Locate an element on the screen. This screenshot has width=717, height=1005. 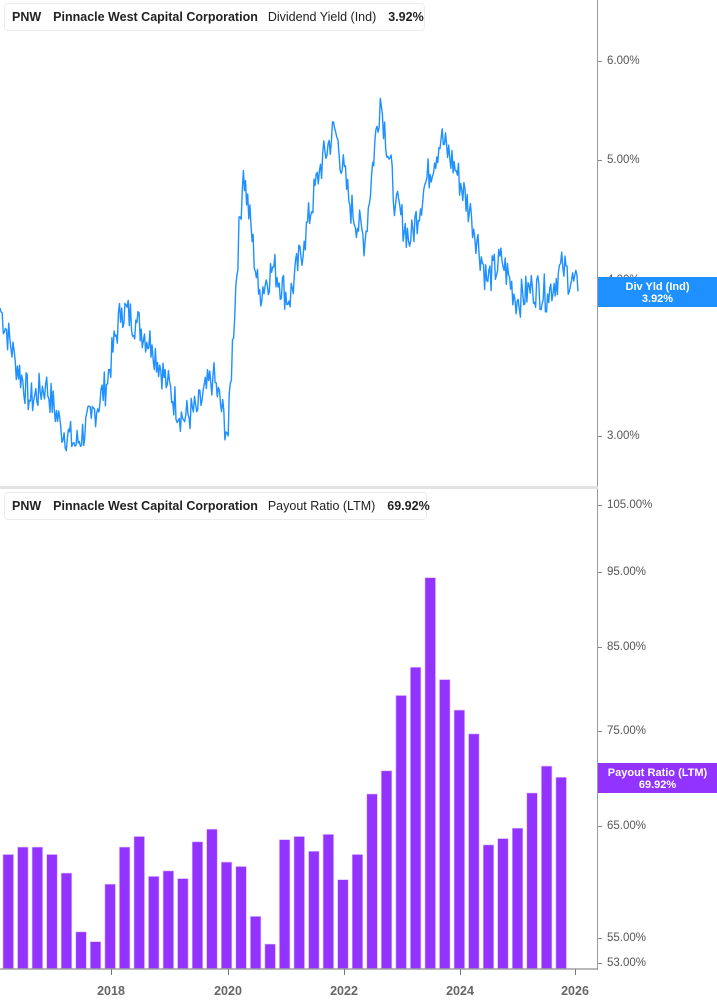
legend-metric: Payout Ratio (LTM) is located at coordinates (321, 506).